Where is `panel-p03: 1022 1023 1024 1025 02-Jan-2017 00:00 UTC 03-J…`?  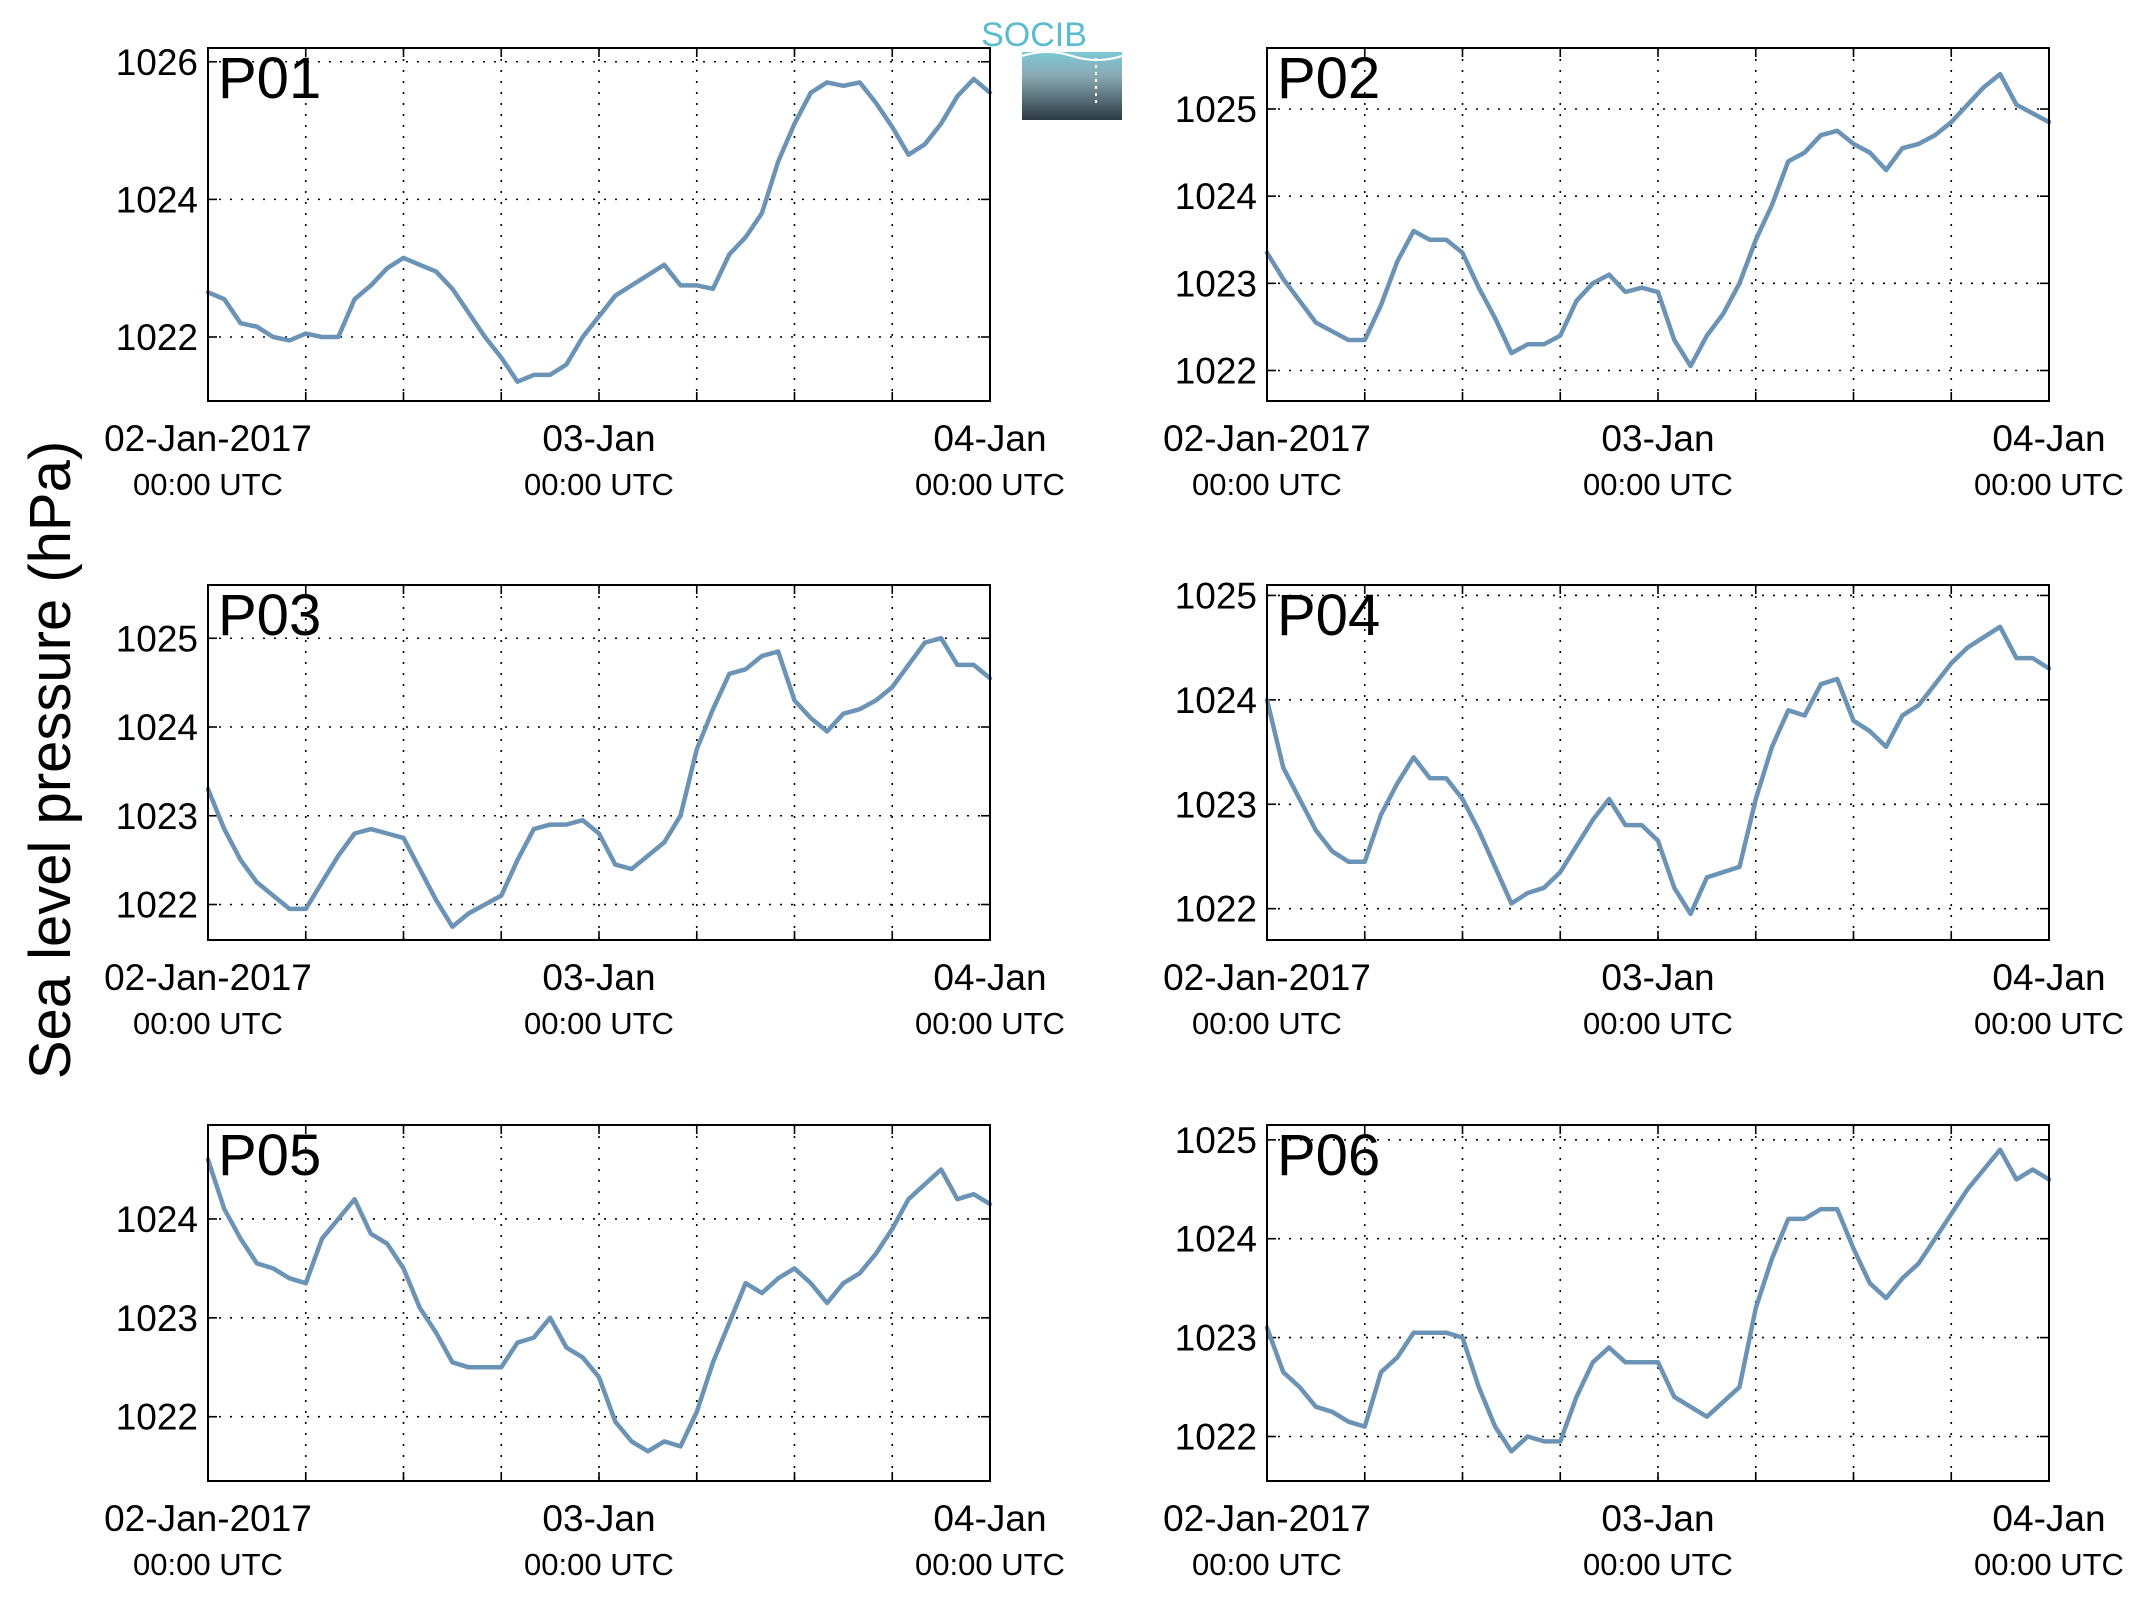 panel-p03: 1022 1023 1024 1025 02-Jan-2017 00:00 UTC 03-J… is located at coordinates (584, 812).